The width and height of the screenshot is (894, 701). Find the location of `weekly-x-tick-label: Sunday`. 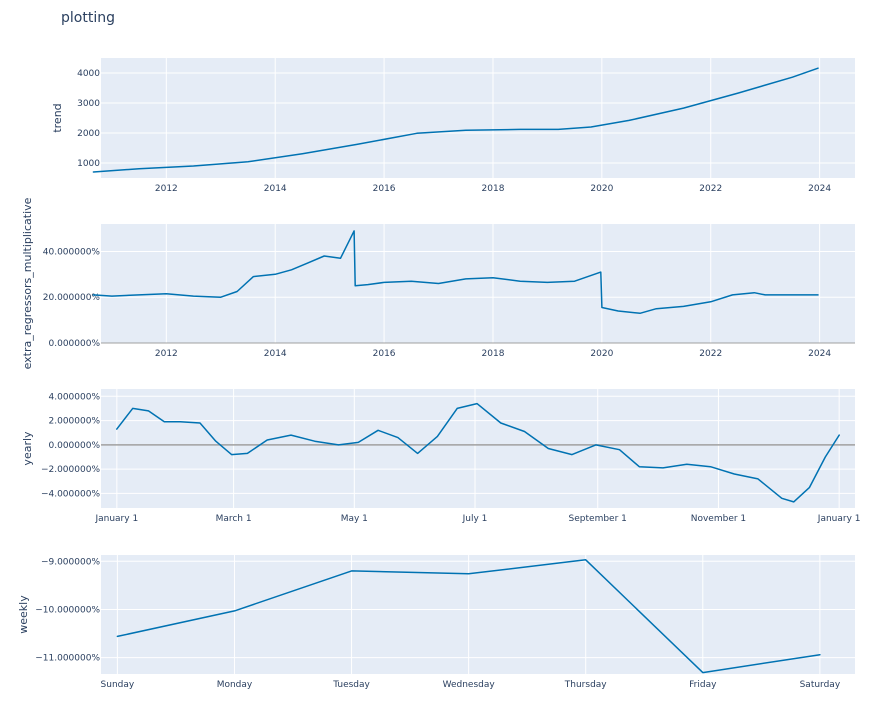

weekly-x-tick-label: Sunday is located at coordinates (118, 685).